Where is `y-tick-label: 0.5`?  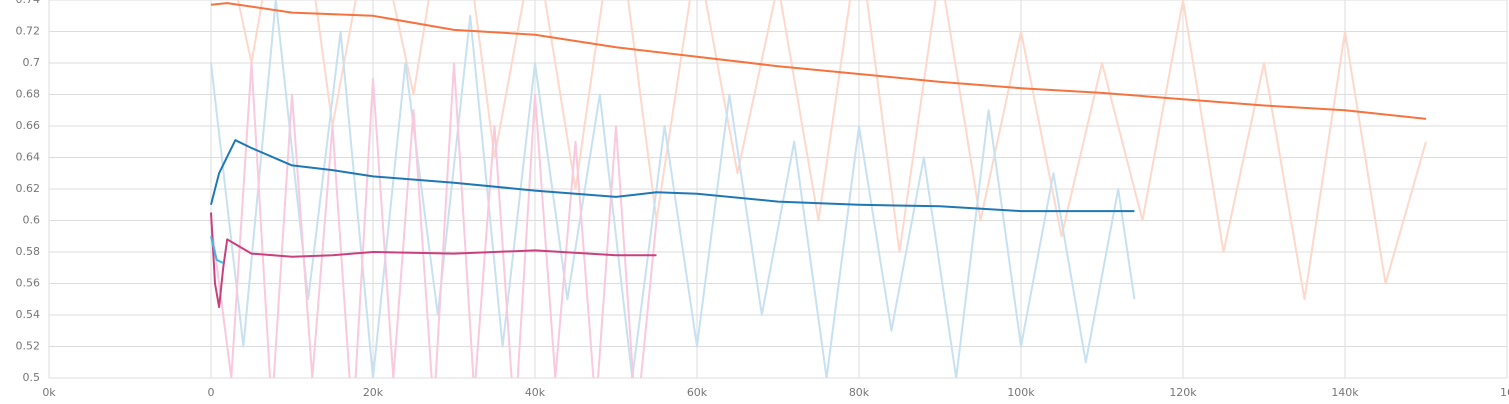
y-tick-label: 0.5 is located at coordinates (32, 377).